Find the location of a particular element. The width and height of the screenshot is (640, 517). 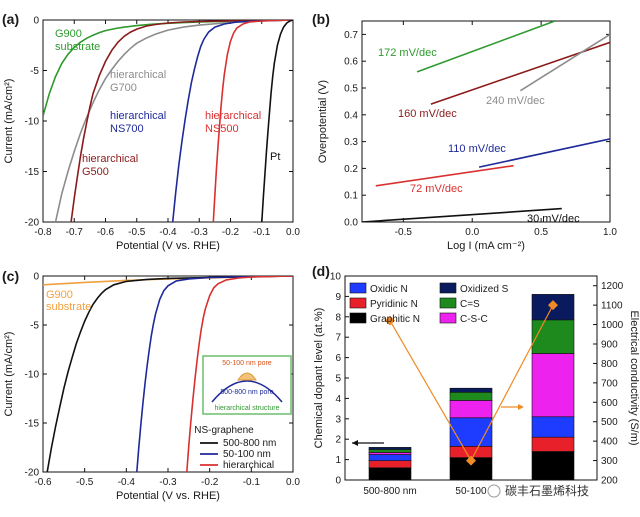

panel-c-label: (c) is located at coordinates (10, 276).